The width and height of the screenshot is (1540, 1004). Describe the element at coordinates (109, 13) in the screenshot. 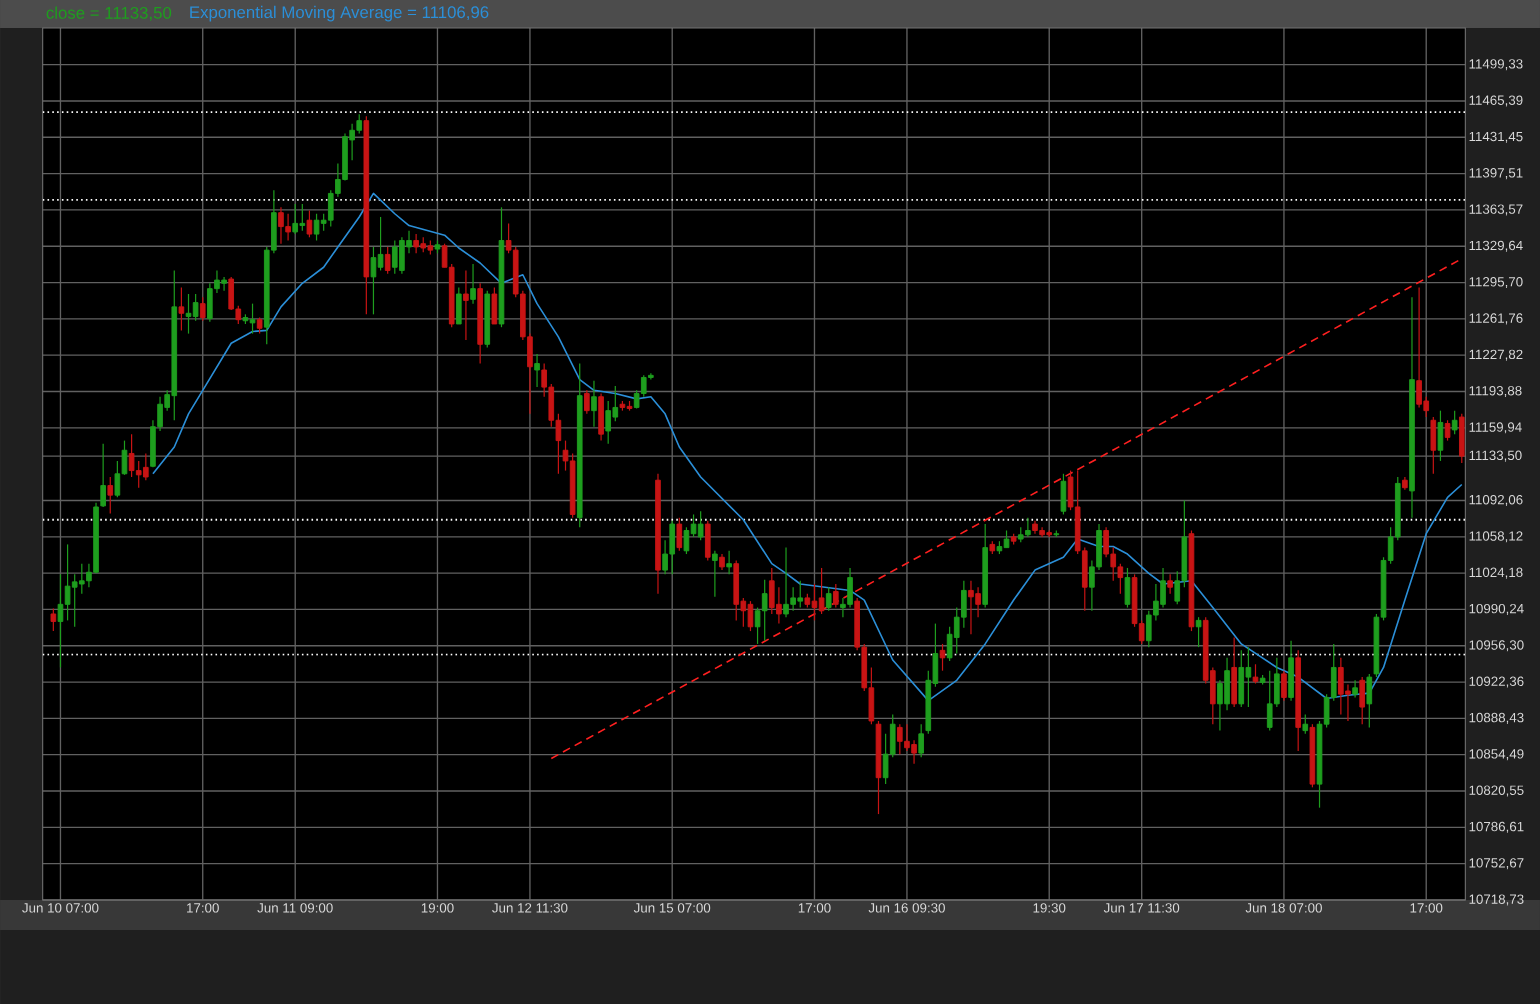

I see `text: close = 11133,50` at that location.